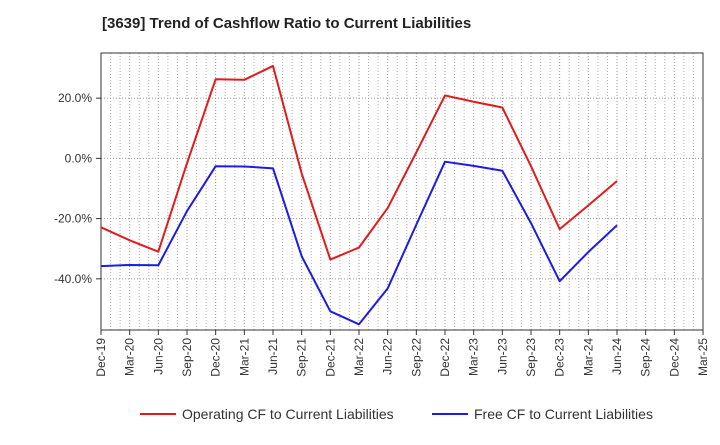  I want to click on x-tick-label: Jun-24, so click(617, 356).